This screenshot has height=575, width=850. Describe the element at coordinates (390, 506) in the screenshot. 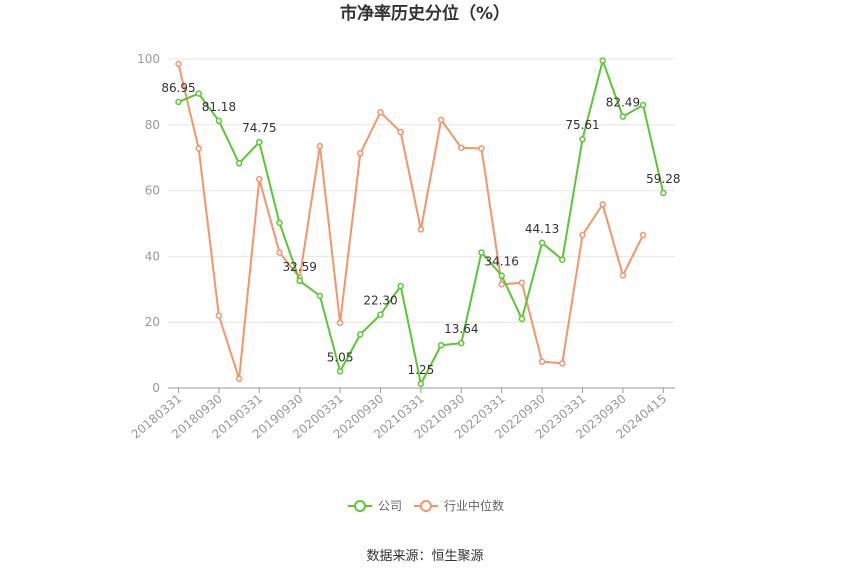

I see `legend-label: 公司` at that location.